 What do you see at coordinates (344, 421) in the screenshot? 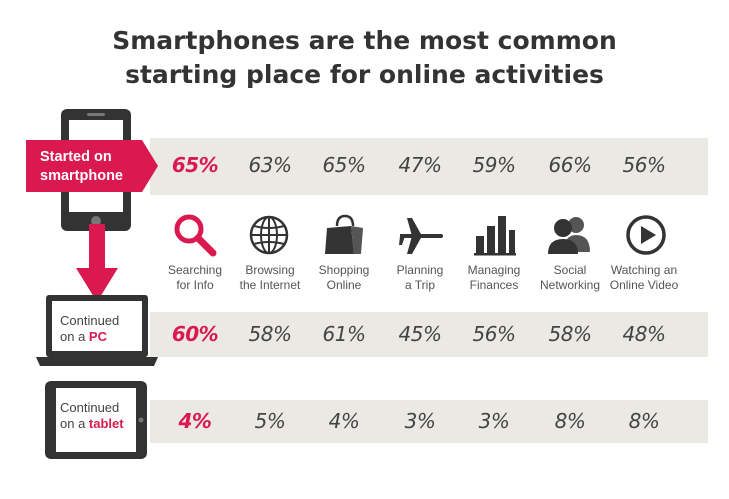
I see `tablet-value-3: 4%` at bounding box center [344, 421].